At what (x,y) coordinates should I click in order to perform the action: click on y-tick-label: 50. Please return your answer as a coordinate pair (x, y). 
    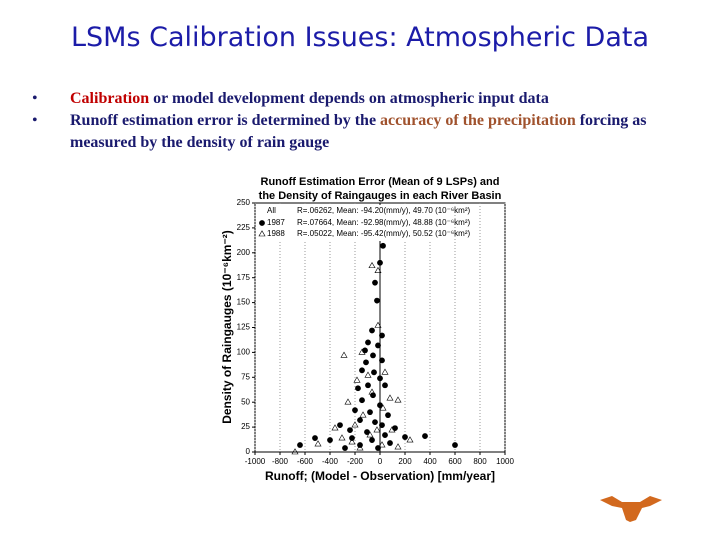
    Looking at the image, I should click on (245, 401).